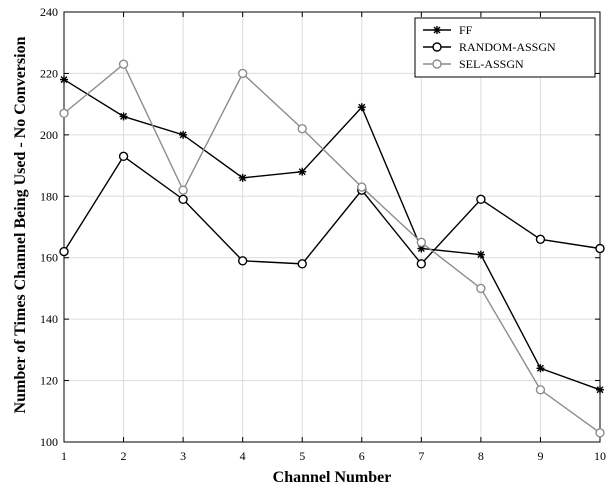  What do you see at coordinates (49, 73) in the screenshot?
I see `y-tick-label: 220` at bounding box center [49, 73].